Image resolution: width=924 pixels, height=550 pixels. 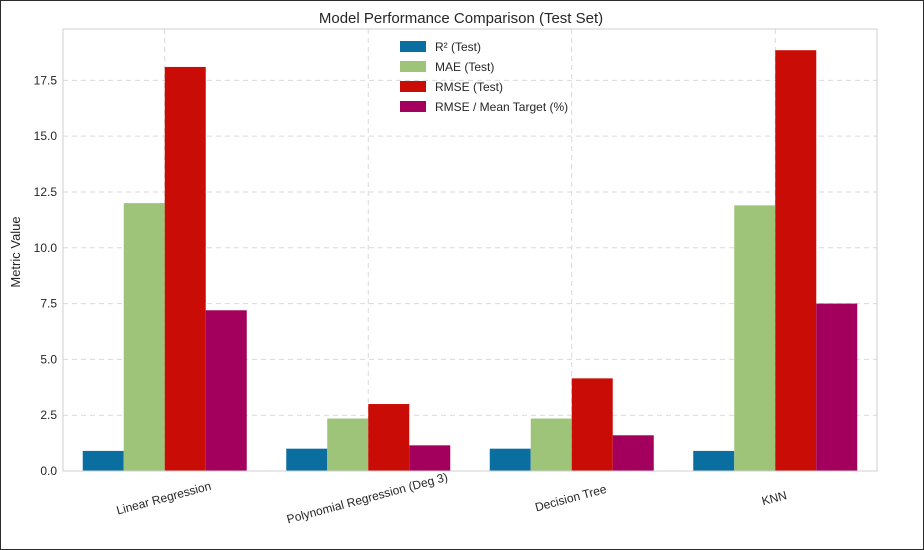 I want to click on bar-mae-test-decision-tree, so click(x=551, y=444).